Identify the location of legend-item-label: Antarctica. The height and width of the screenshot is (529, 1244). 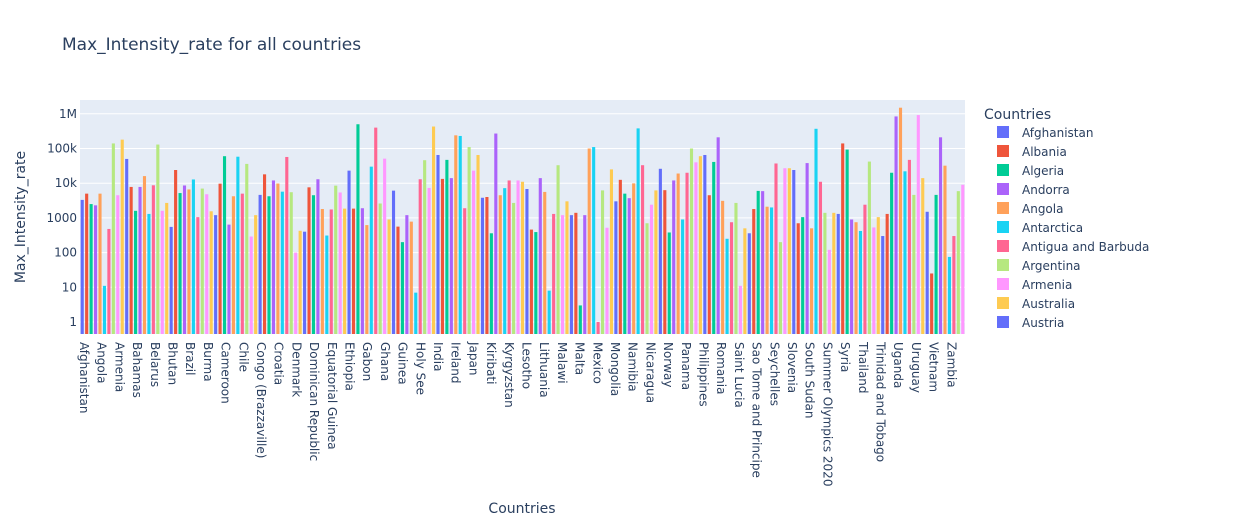
(1052, 228).